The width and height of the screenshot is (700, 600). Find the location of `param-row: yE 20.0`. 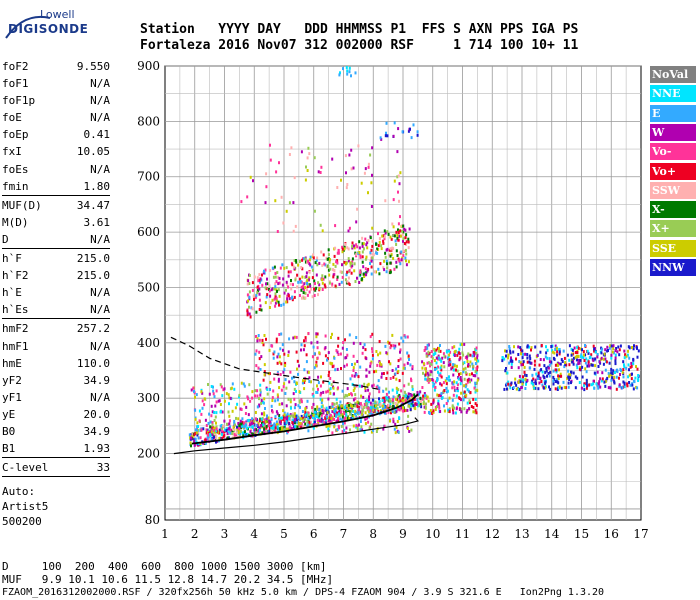

param-row: yE 20.0 is located at coordinates (56, 414).